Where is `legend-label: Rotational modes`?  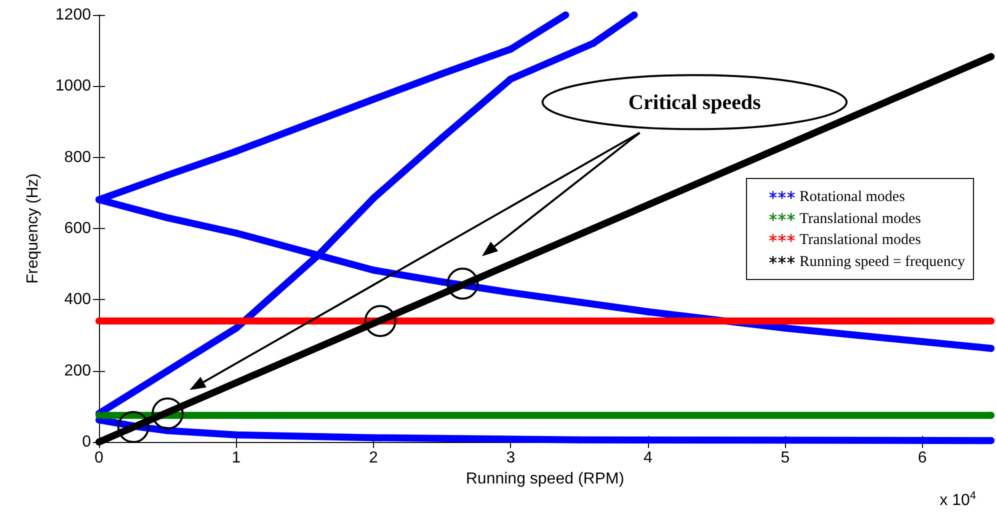 legend-label: Rotational modes is located at coordinates (852, 197).